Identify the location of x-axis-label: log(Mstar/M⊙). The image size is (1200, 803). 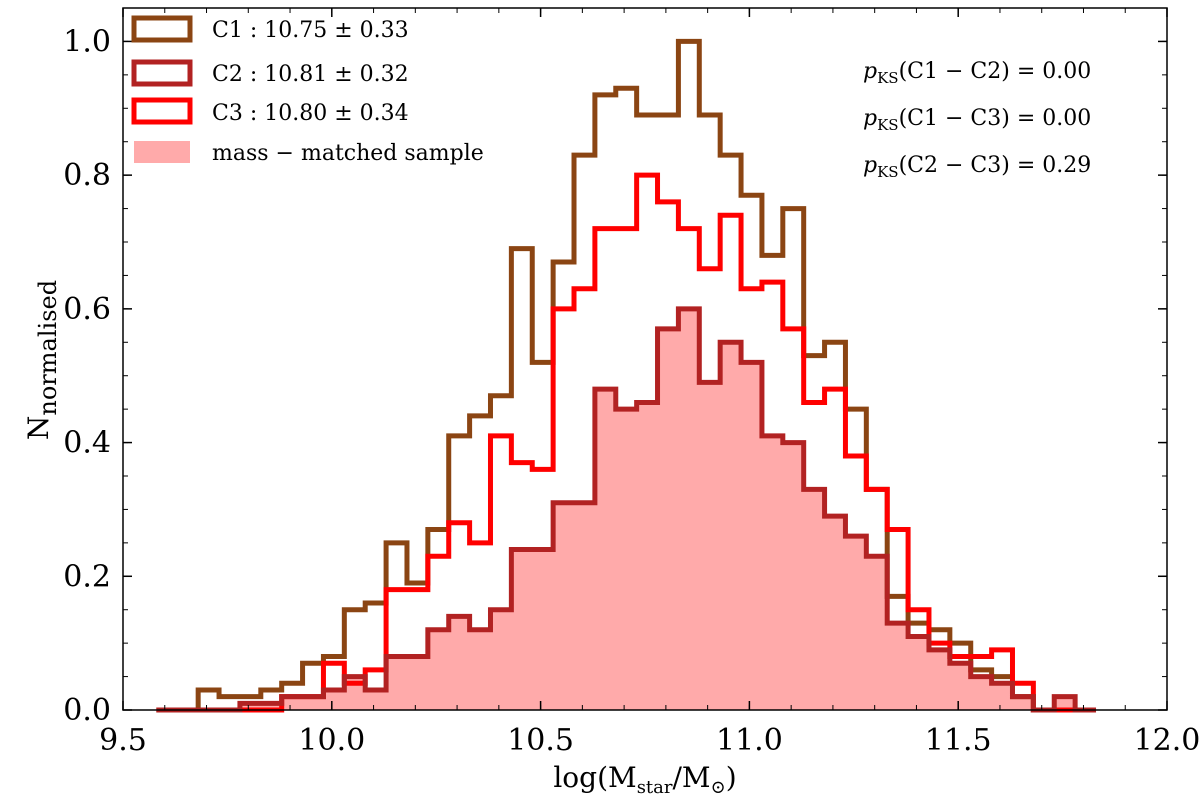
(644, 779).